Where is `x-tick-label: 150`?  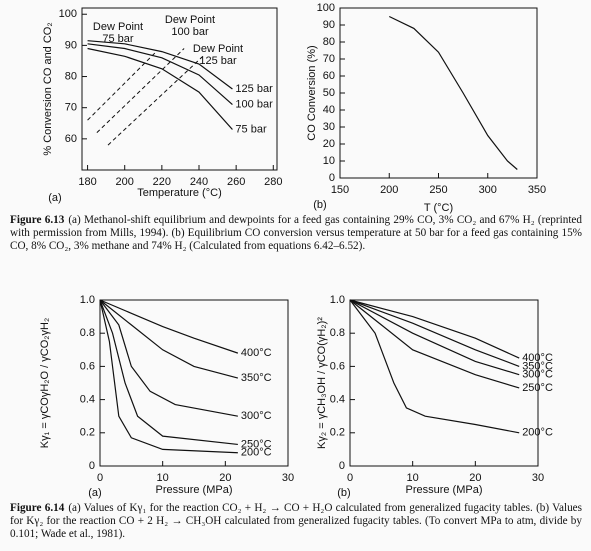
x-tick-label: 150 is located at coordinates (340, 190).